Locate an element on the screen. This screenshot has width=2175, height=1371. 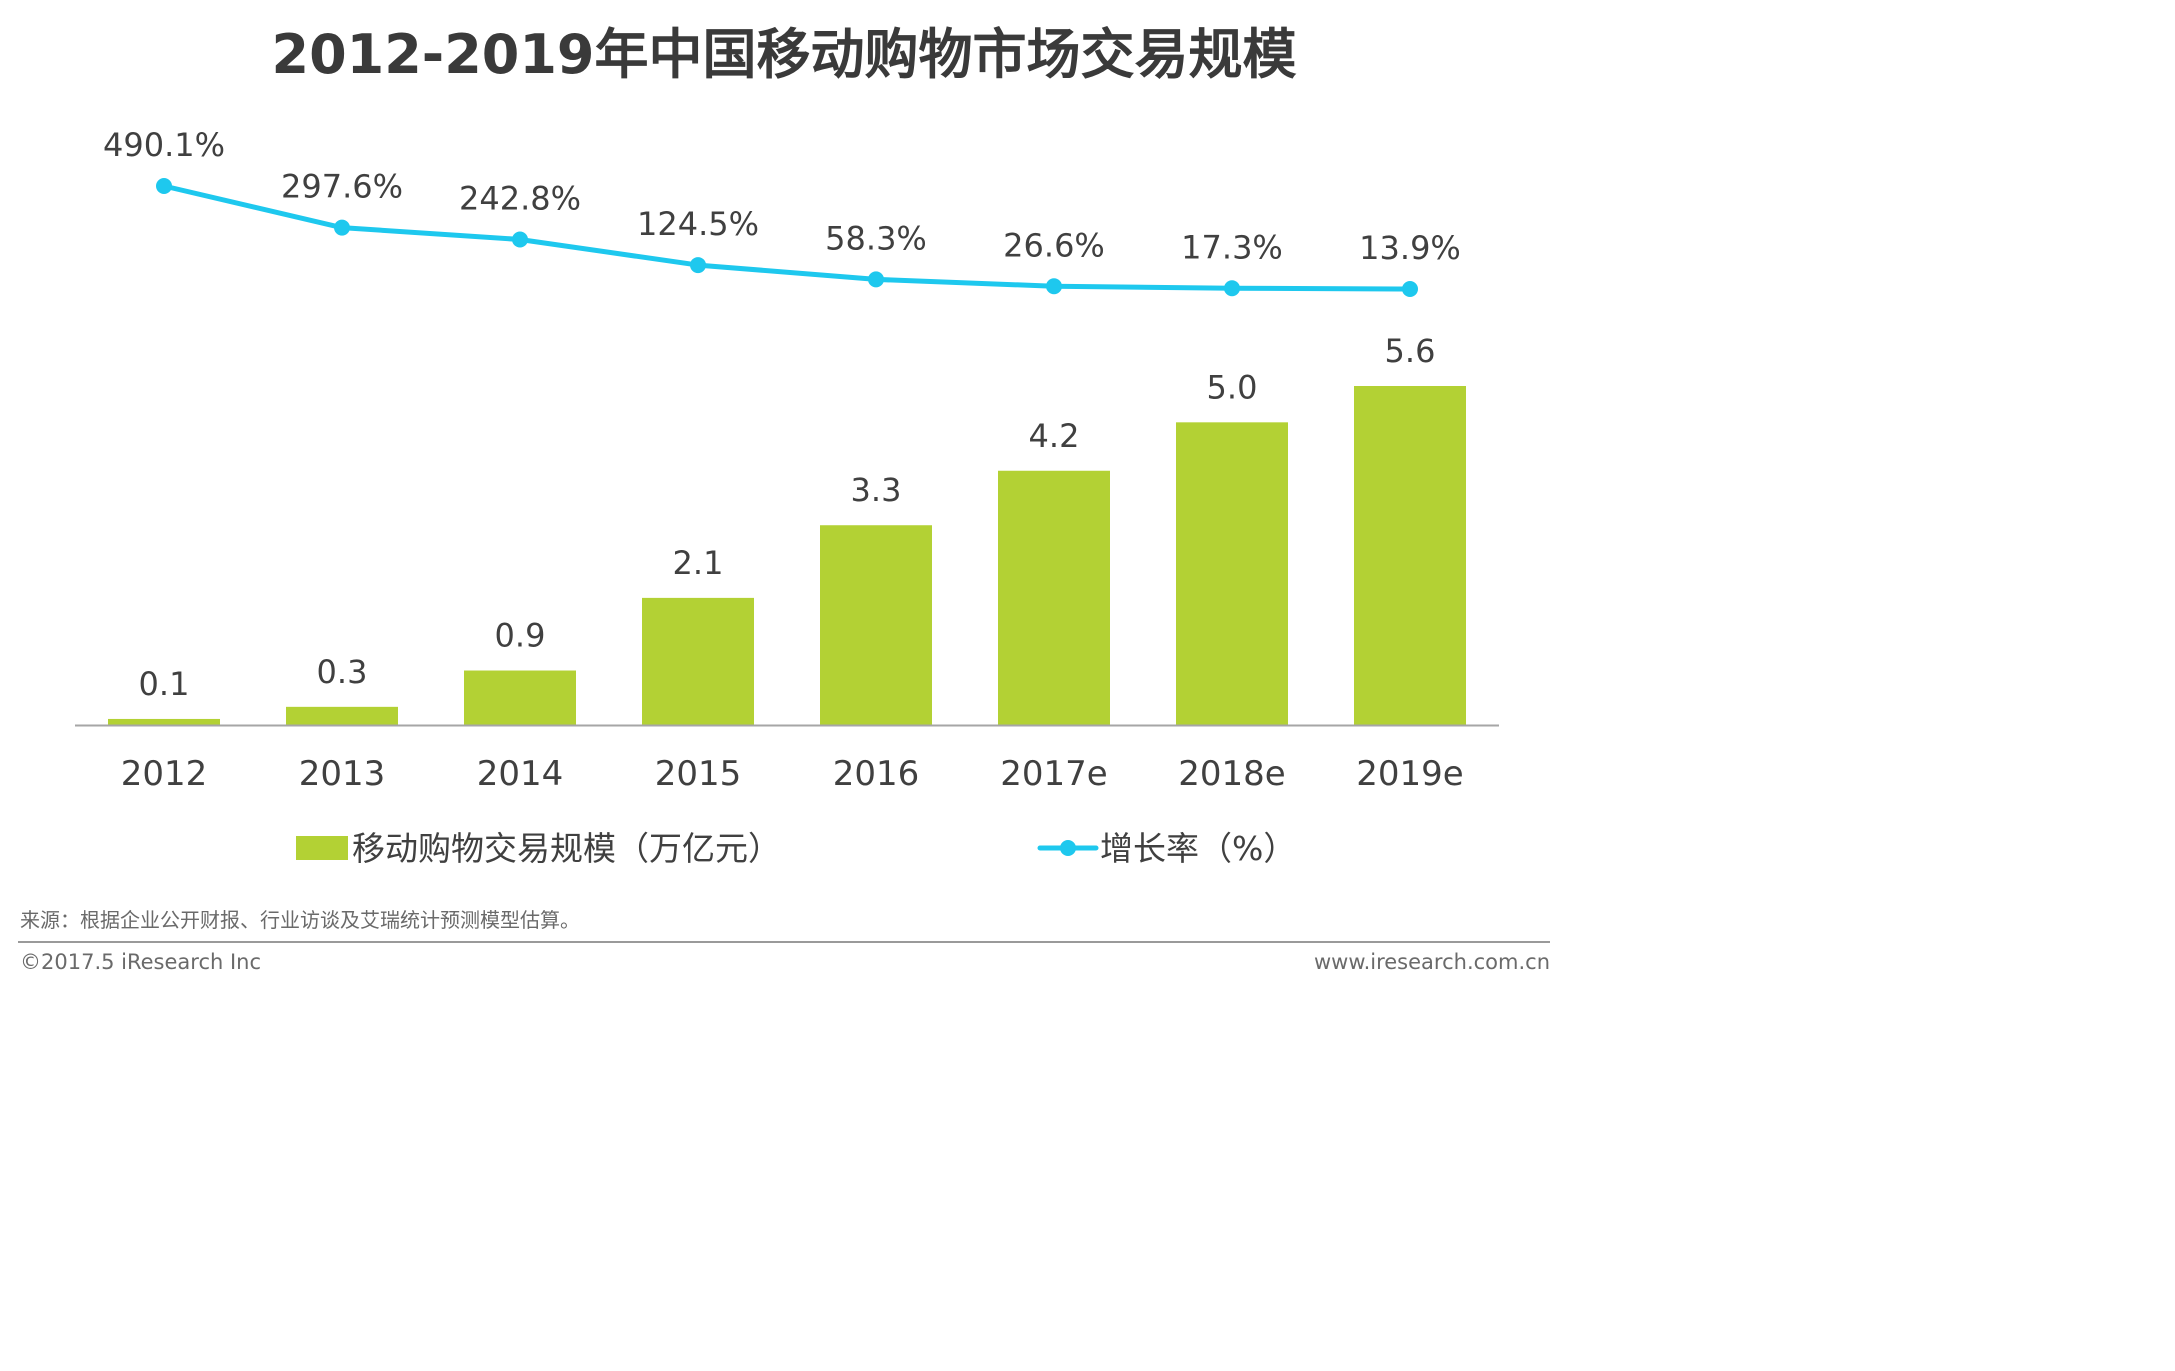
legend-line-label: 增长率（%） is located at coordinates (1198, 848).